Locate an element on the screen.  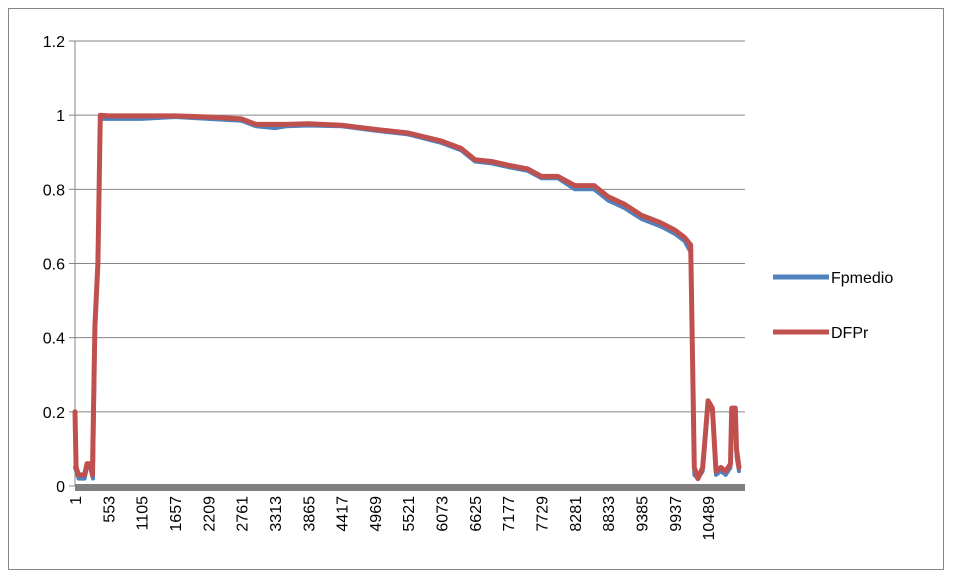
x-tick-label-2: 1105 is located at coordinates (143, 513).